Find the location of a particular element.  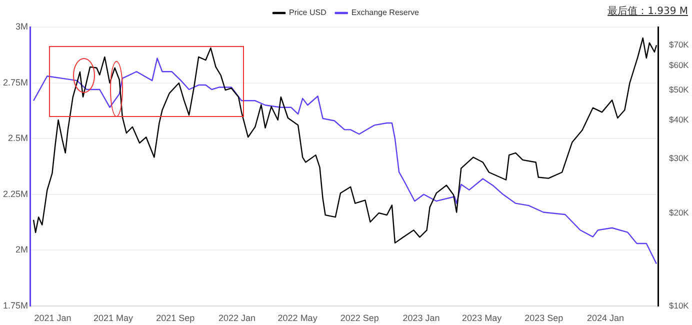

y-tick-label: 3M is located at coordinates (21, 26).